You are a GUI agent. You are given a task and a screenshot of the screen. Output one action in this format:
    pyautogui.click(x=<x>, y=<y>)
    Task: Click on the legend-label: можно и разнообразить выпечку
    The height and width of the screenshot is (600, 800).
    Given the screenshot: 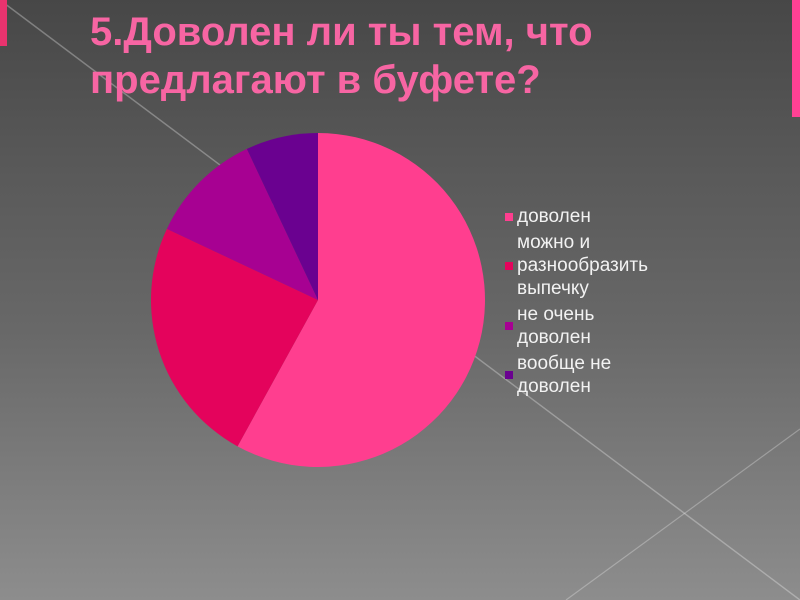 What is the action you would take?
    pyautogui.click(x=582, y=265)
    